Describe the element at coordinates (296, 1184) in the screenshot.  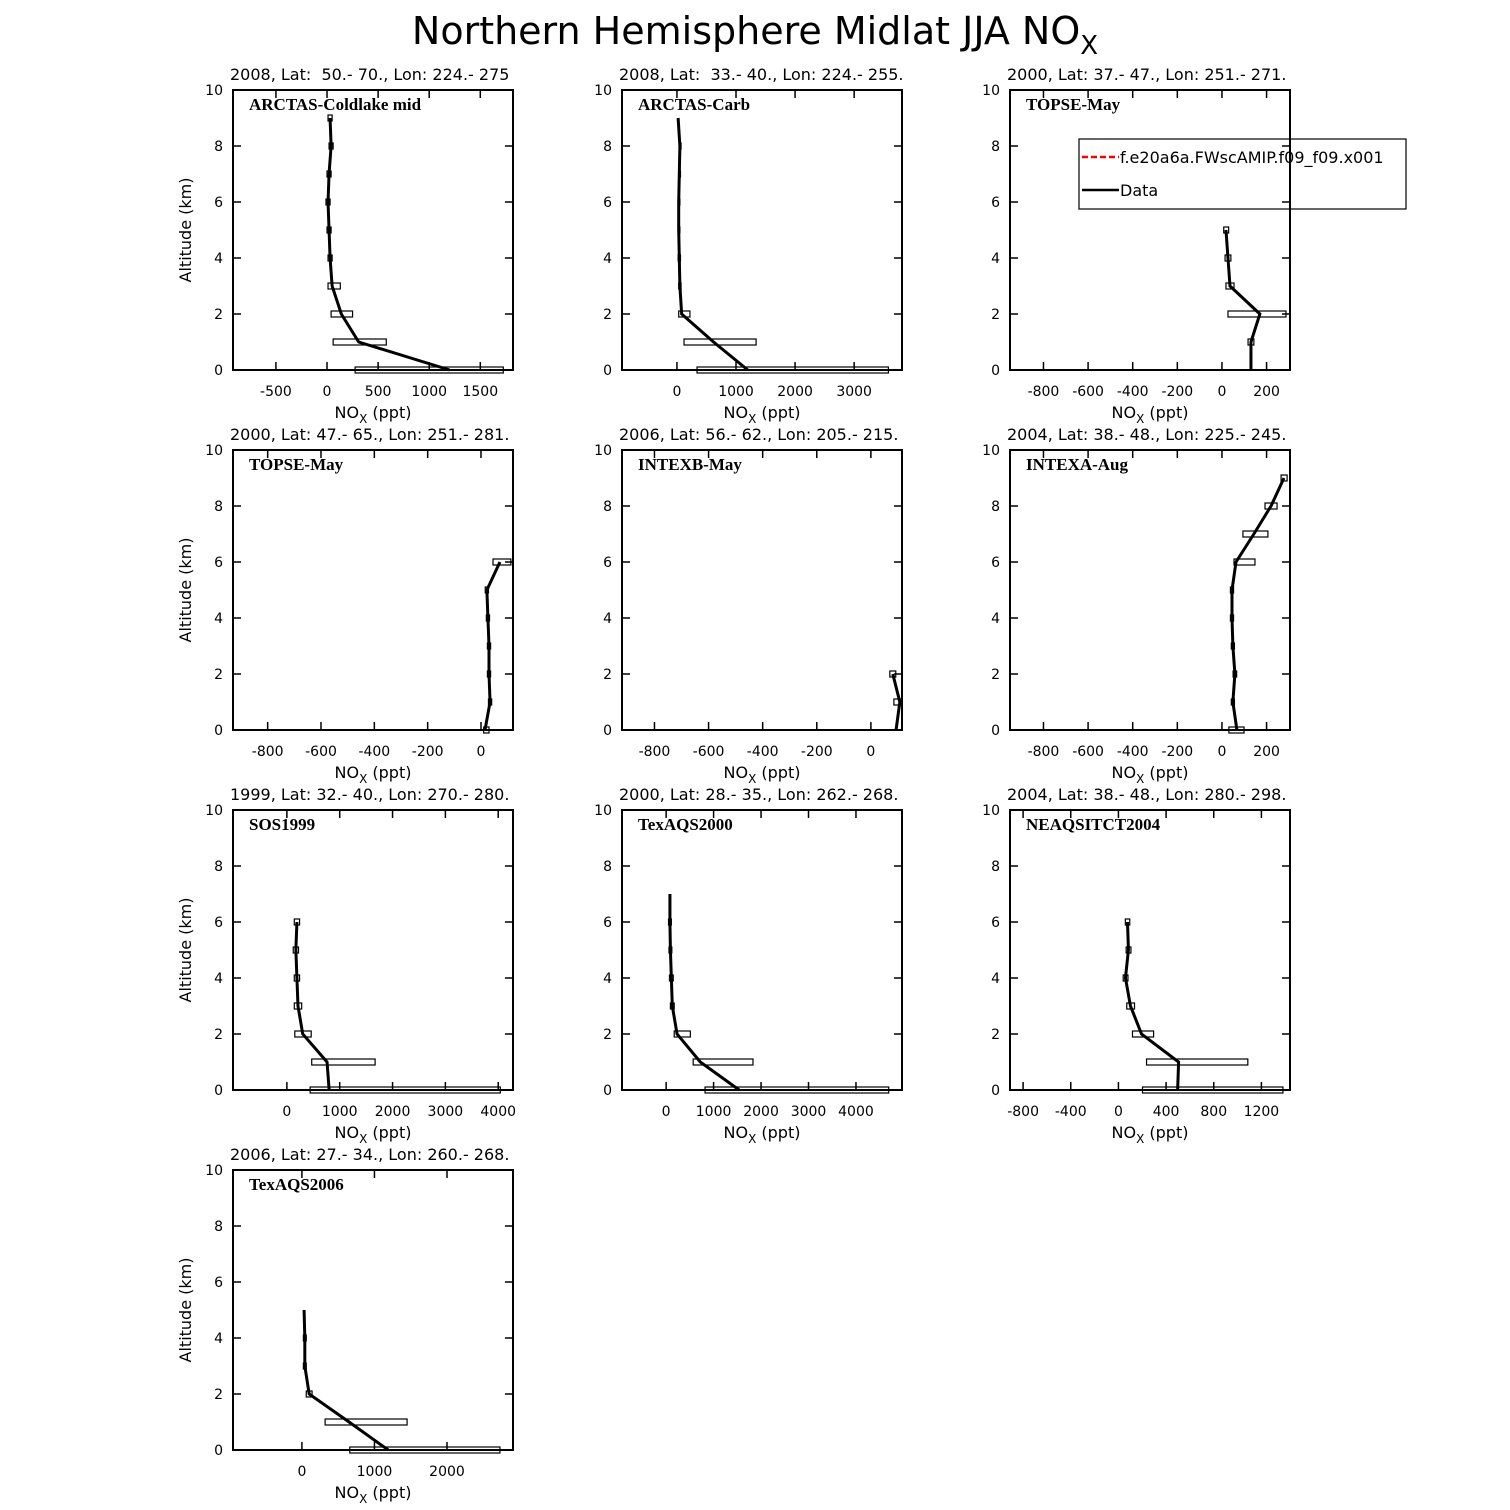
I see `panel-label: TexAQS2006` at that location.